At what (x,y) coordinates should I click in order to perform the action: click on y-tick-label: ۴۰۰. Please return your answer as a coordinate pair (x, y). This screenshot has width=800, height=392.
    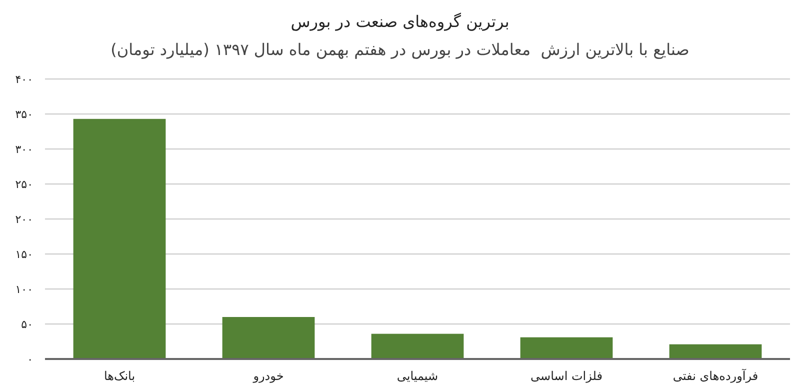
    Looking at the image, I should click on (24, 79).